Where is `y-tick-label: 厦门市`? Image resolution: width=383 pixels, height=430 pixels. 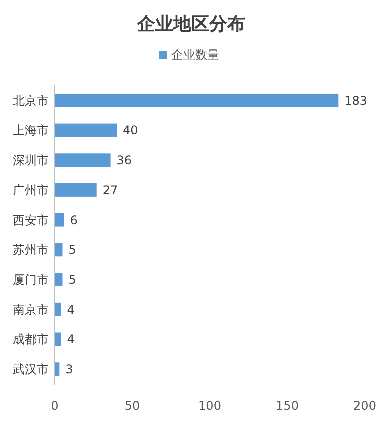
y-tick-label: 厦门市 is located at coordinates (31, 279).